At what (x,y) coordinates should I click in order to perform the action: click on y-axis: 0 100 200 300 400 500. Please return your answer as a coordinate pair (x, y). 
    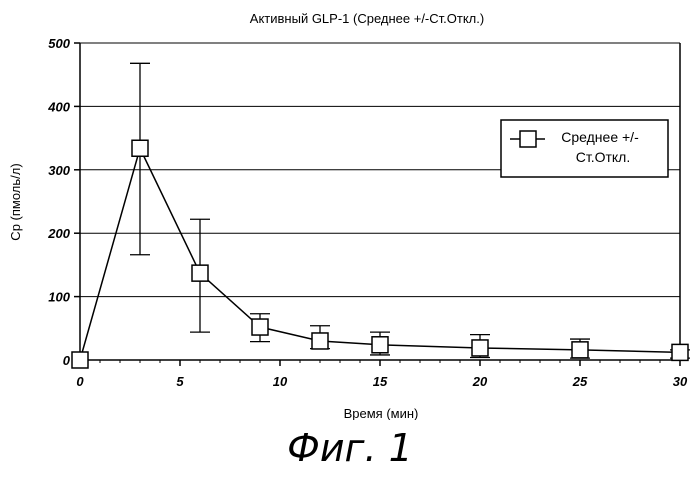
    Looking at the image, I should click on (63, 202).